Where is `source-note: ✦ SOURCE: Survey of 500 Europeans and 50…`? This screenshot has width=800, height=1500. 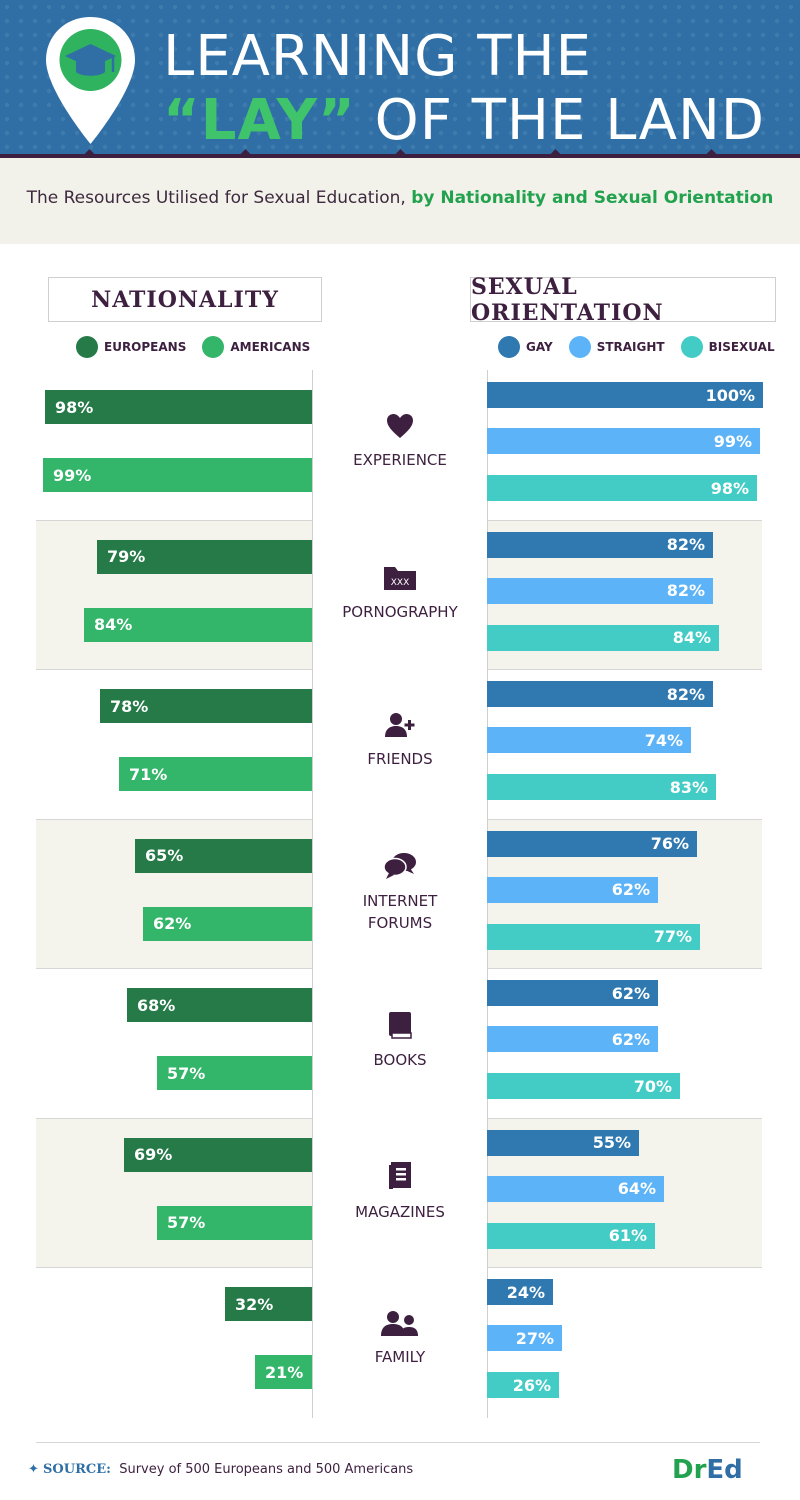
source-note: ✦ SOURCE: Survey of 500 Europeans and 50… is located at coordinates (221, 1469).